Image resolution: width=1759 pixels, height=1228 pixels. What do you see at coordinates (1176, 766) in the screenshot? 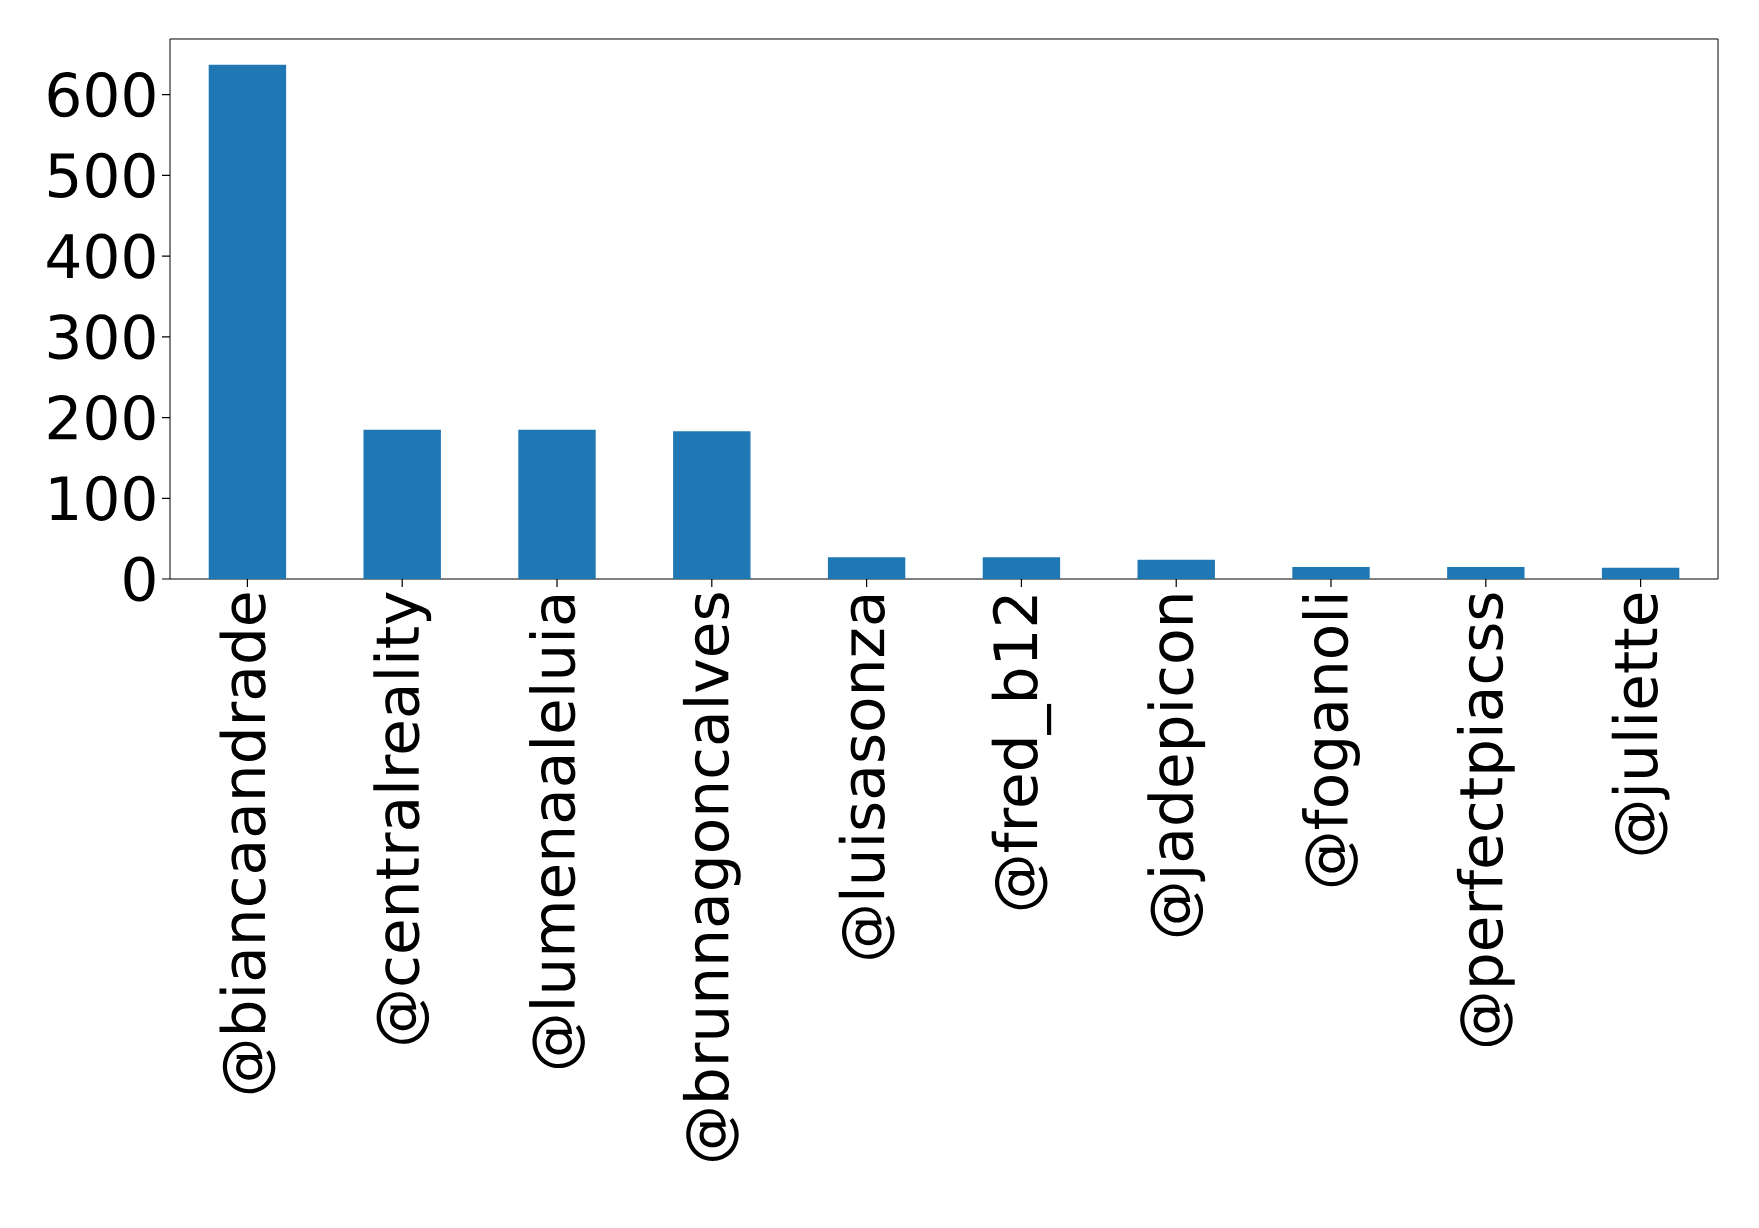
I see `x-tick-label: @jadepicon` at bounding box center [1176, 766].